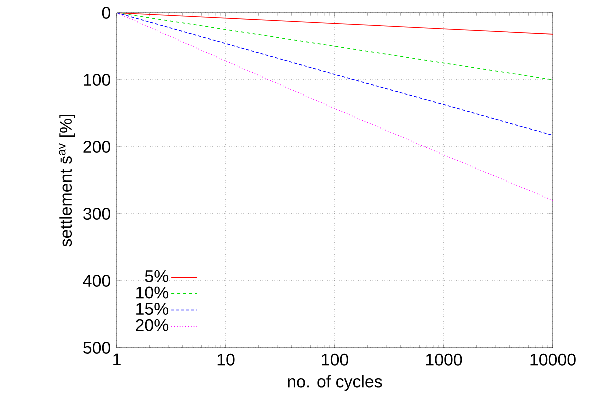 This screenshot has height=414, width=598. What do you see at coordinates (152, 309) in the screenshot?
I see `legend-label: 15%` at bounding box center [152, 309].